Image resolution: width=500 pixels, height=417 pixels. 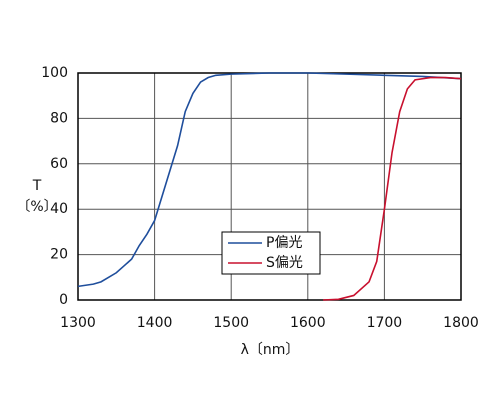 I want to click on x-tick-label: 1300, so click(x=78, y=323).